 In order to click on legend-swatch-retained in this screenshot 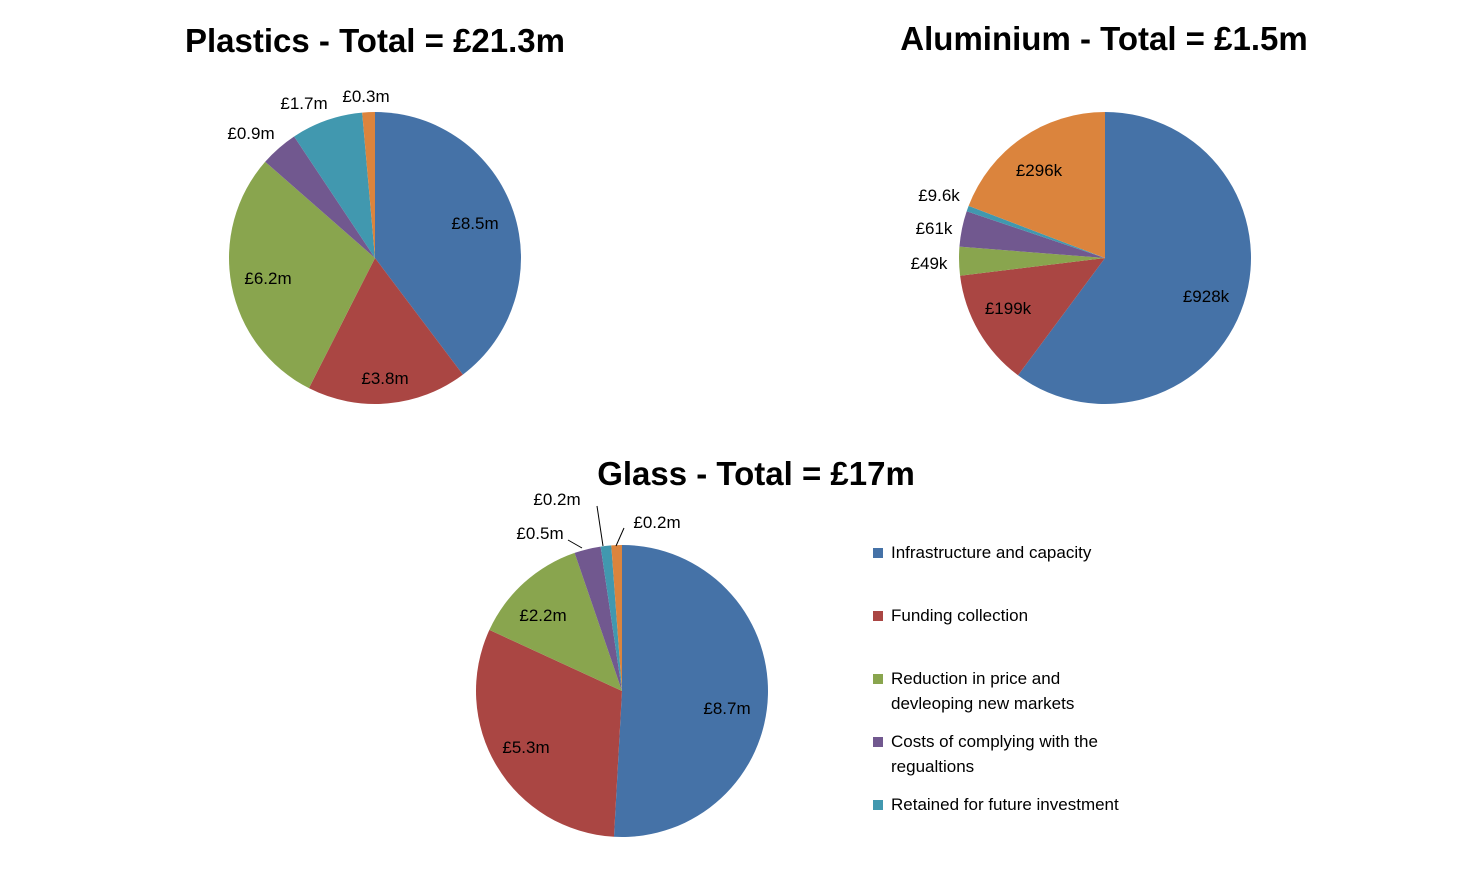, I will do `click(878, 805)`.